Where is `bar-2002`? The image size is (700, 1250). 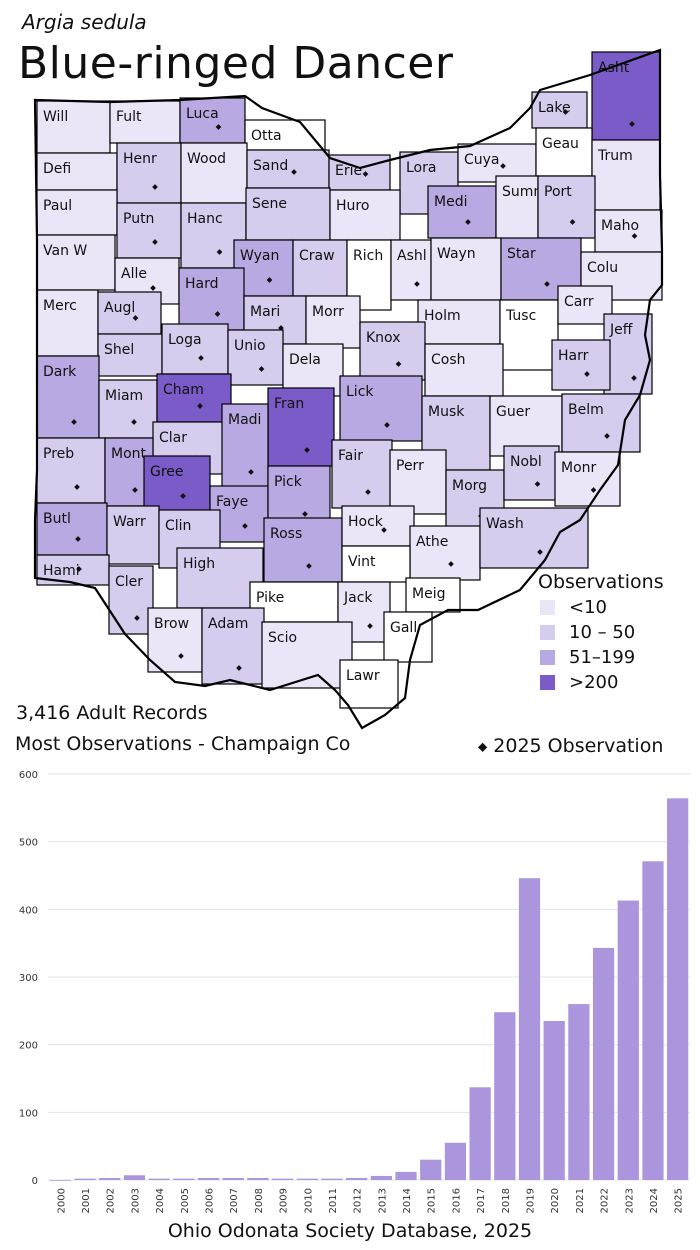
bar-2002 is located at coordinates (110, 1178).